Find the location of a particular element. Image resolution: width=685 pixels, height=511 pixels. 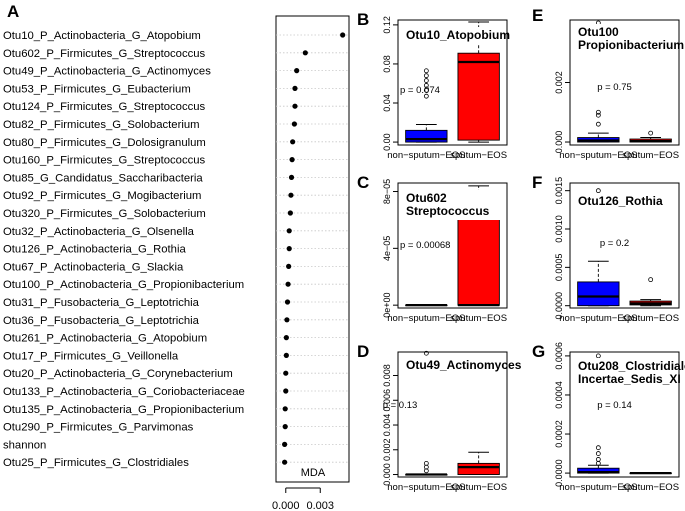

panel-title: Otu49_Actinomyces is located at coordinates (462, 365).